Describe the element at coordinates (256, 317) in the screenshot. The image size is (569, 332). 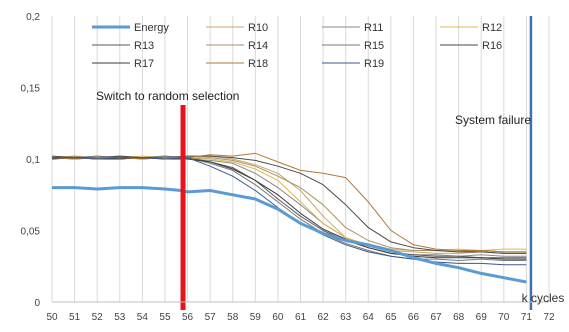
I see `x-tick-label: 59` at that location.